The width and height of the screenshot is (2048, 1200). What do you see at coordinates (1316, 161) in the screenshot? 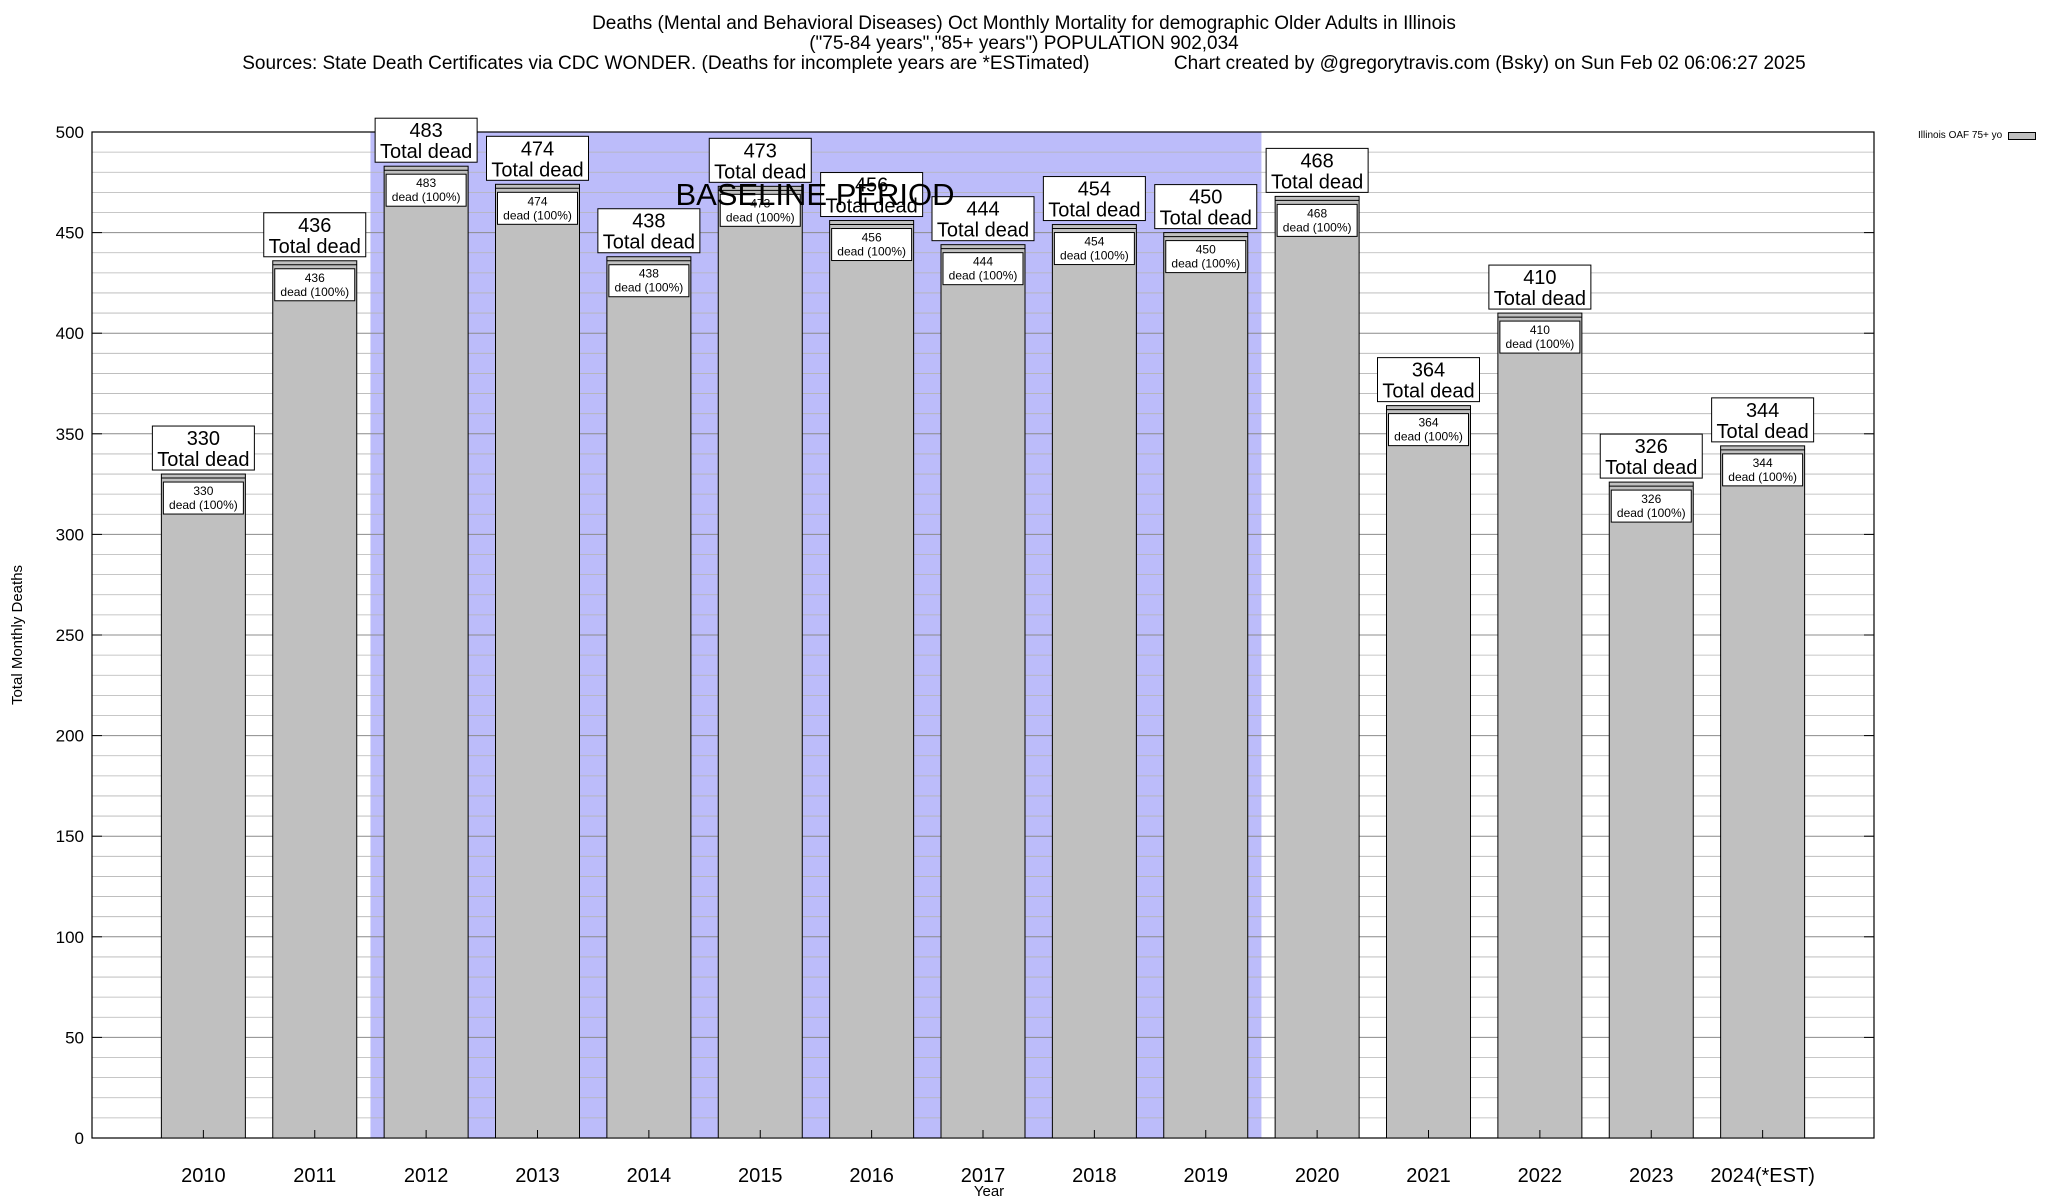
I see `top-label-value: 468` at bounding box center [1316, 161].